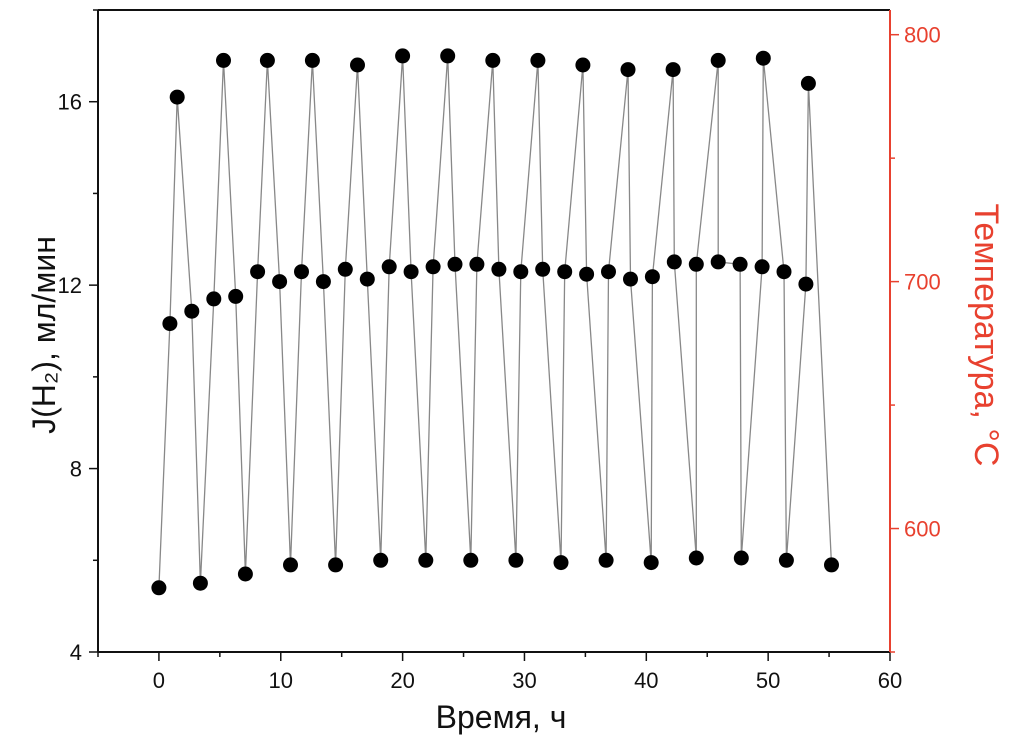 This screenshot has height=741, width=1010. Describe the element at coordinates (524, 680) in the screenshot. I see `x-tick-label: 30` at that location.